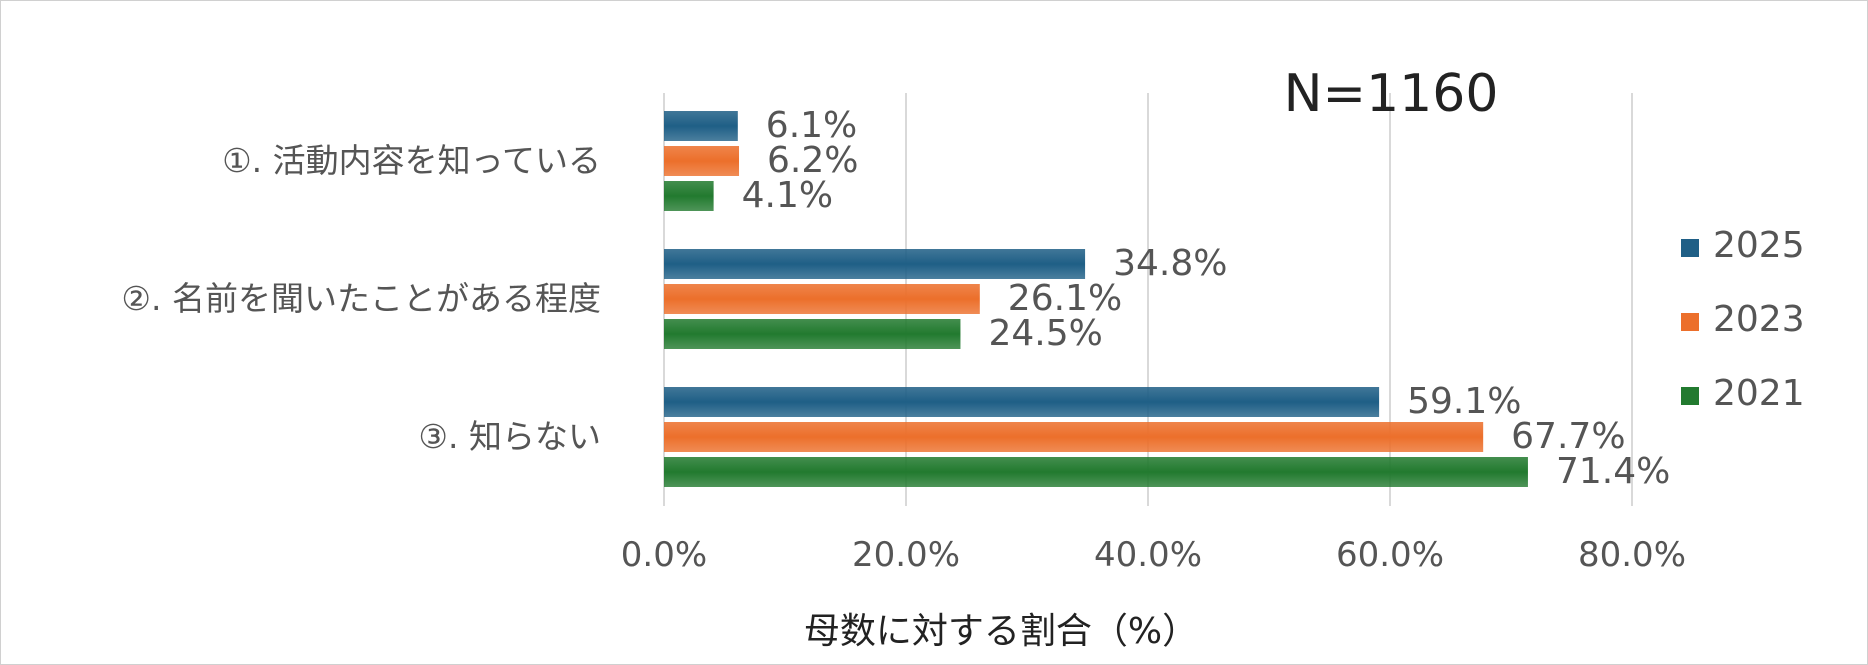  Describe the element at coordinates (1390, 555) in the screenshot. I see `x-tick-label: 60.0%` at that location.